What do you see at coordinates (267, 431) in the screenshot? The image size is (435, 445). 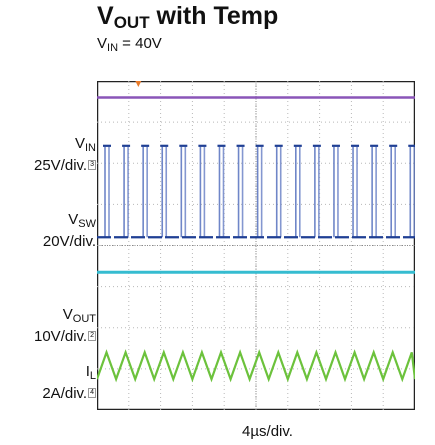 I see `x-axis-label: 4µs/div.` at bounding box center [267, 431].